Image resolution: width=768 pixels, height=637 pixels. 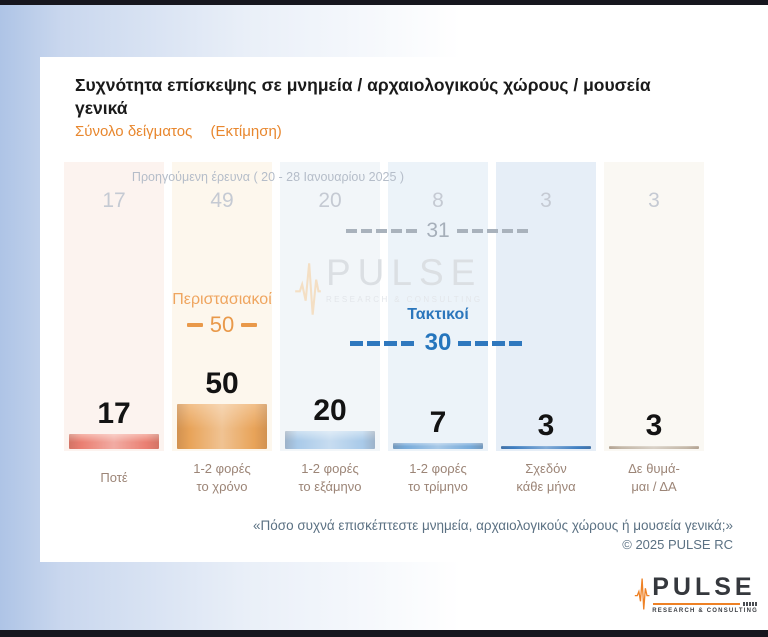 I want to click on logo-name: PULSE, so click(x=704, y=586).